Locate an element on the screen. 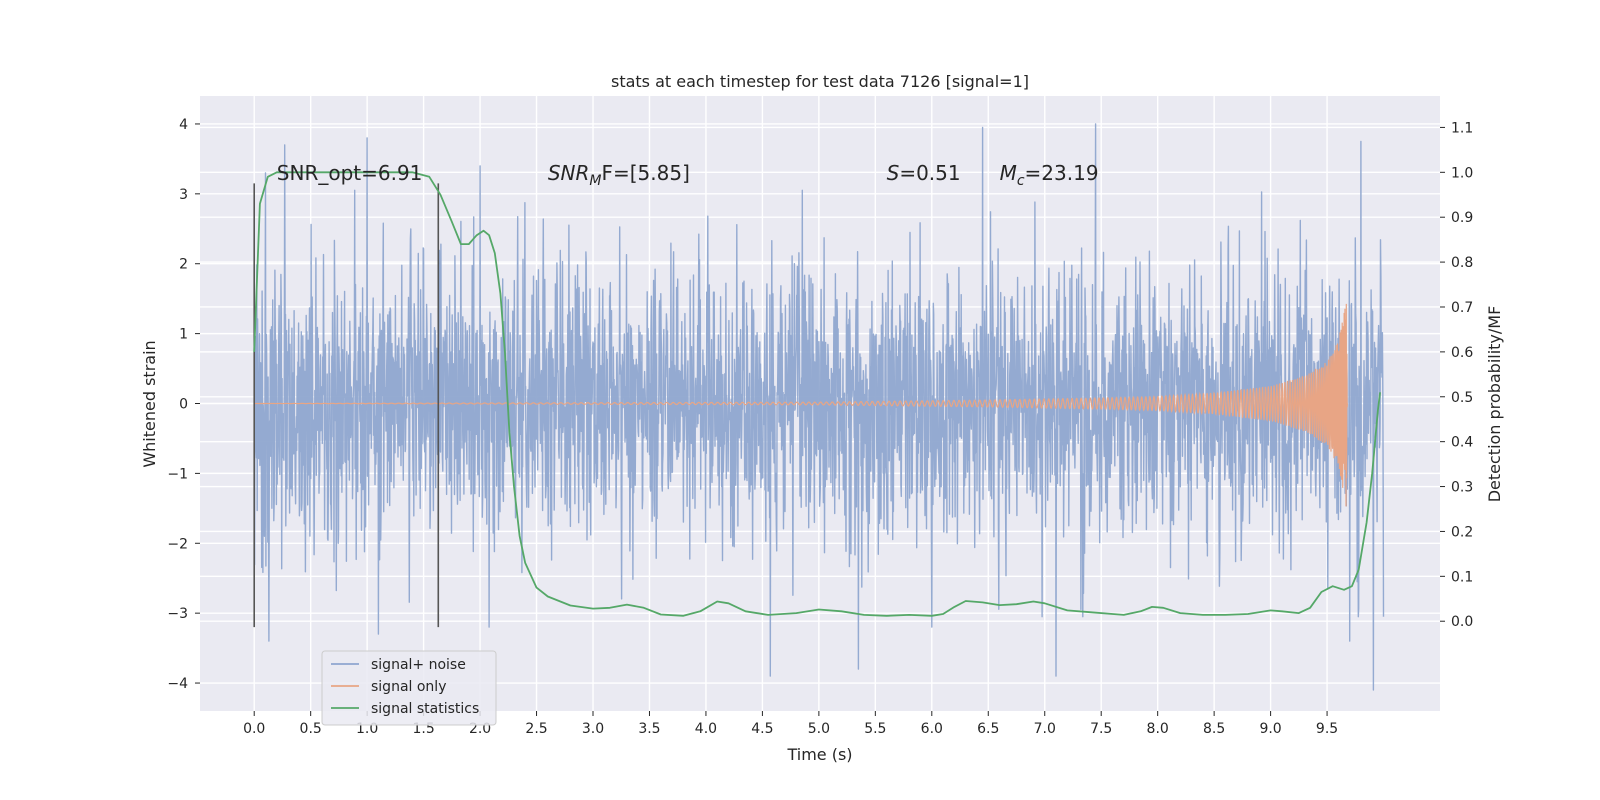 This screenshot has height=800, width=1600. annotations: SNR_opt=6.91 SNRMF=[5.85] S=0.51 Mc=23.19 is located at coordinates (688, 175).